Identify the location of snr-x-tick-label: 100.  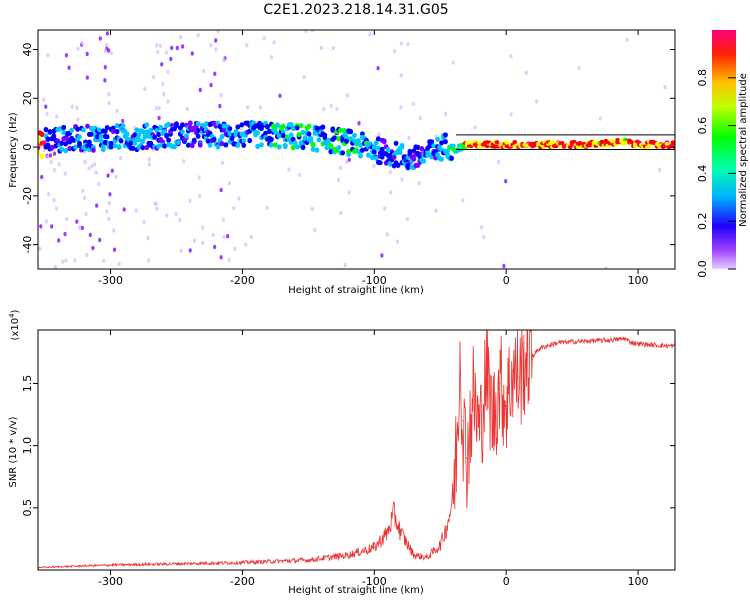
(638, 581).